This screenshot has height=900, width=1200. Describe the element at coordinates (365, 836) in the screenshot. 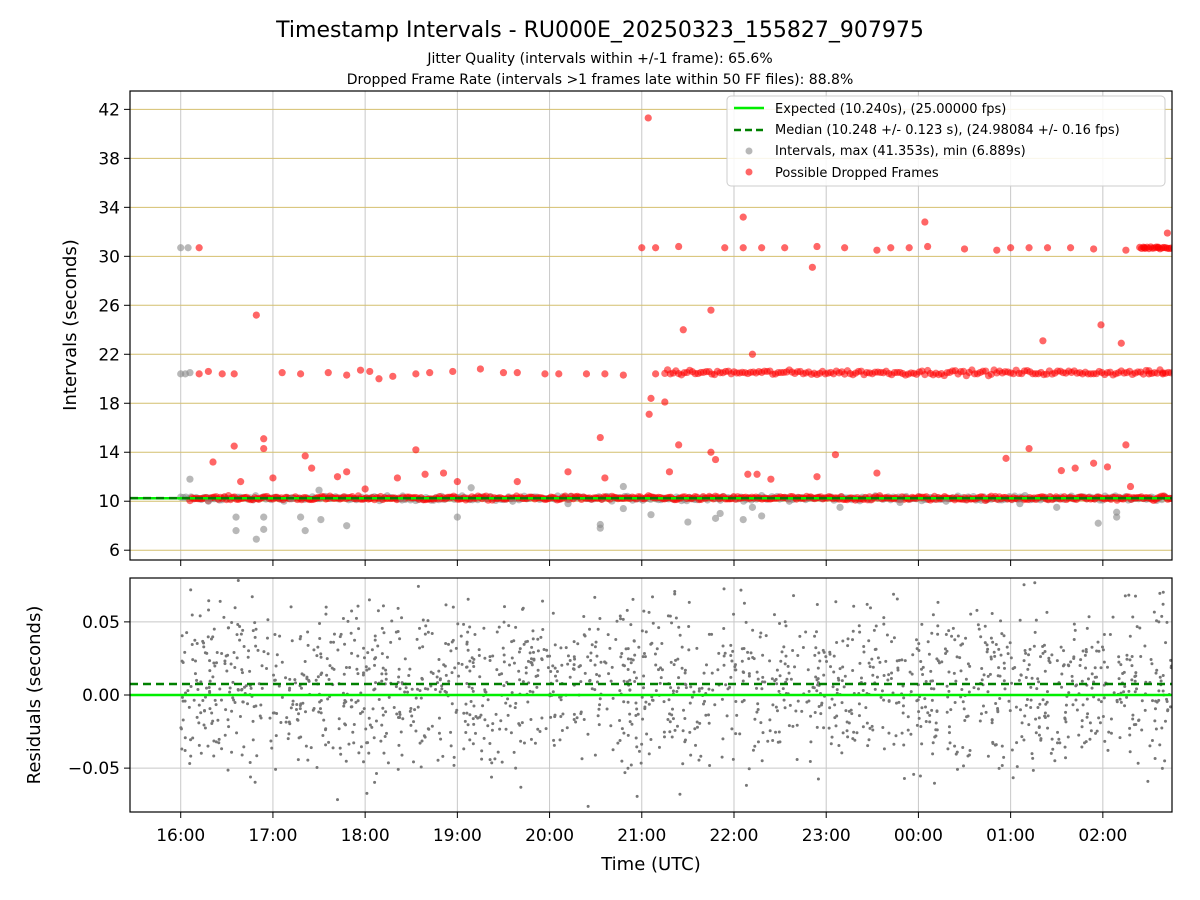

I see `x-tick-label: 18:00` at that location.